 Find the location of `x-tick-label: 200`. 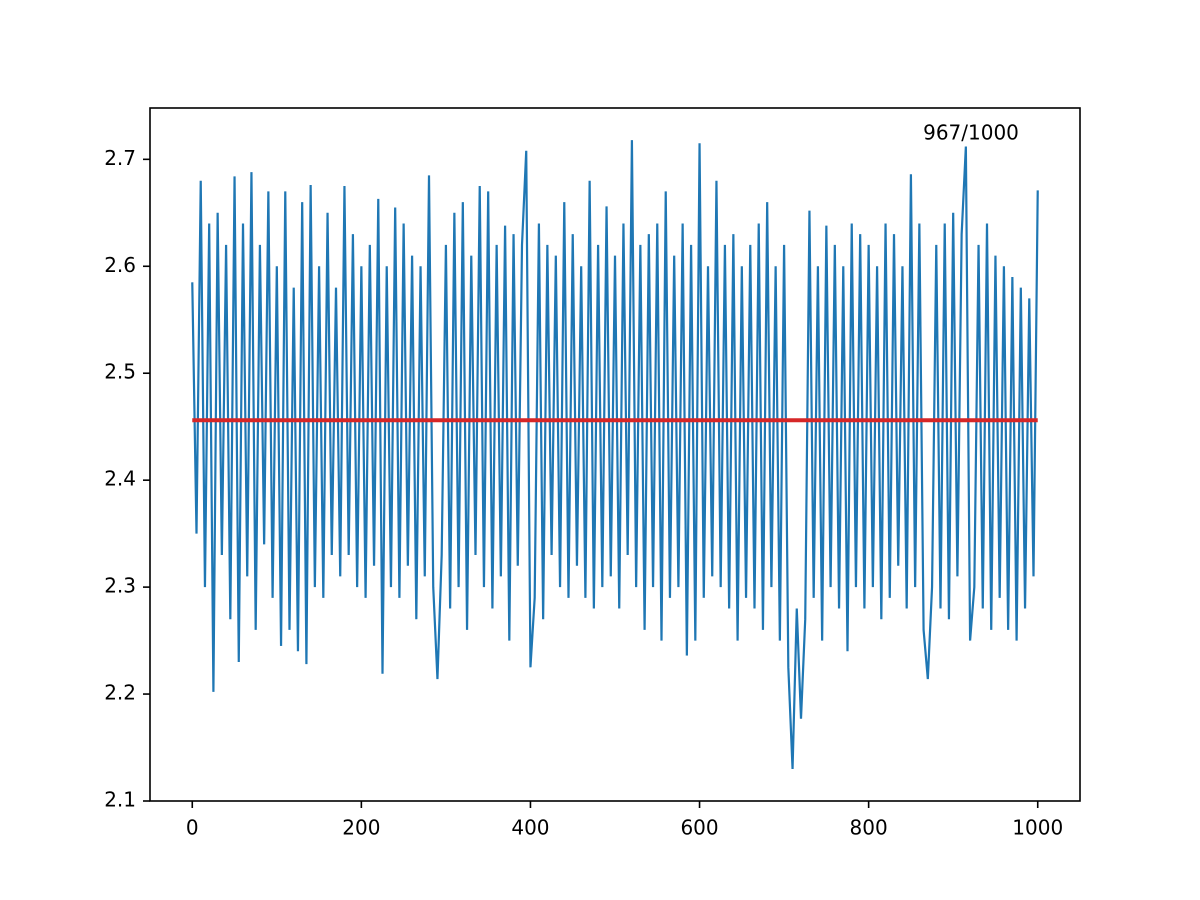

x-tick-label: 200 is located at coordinates (361, 828).